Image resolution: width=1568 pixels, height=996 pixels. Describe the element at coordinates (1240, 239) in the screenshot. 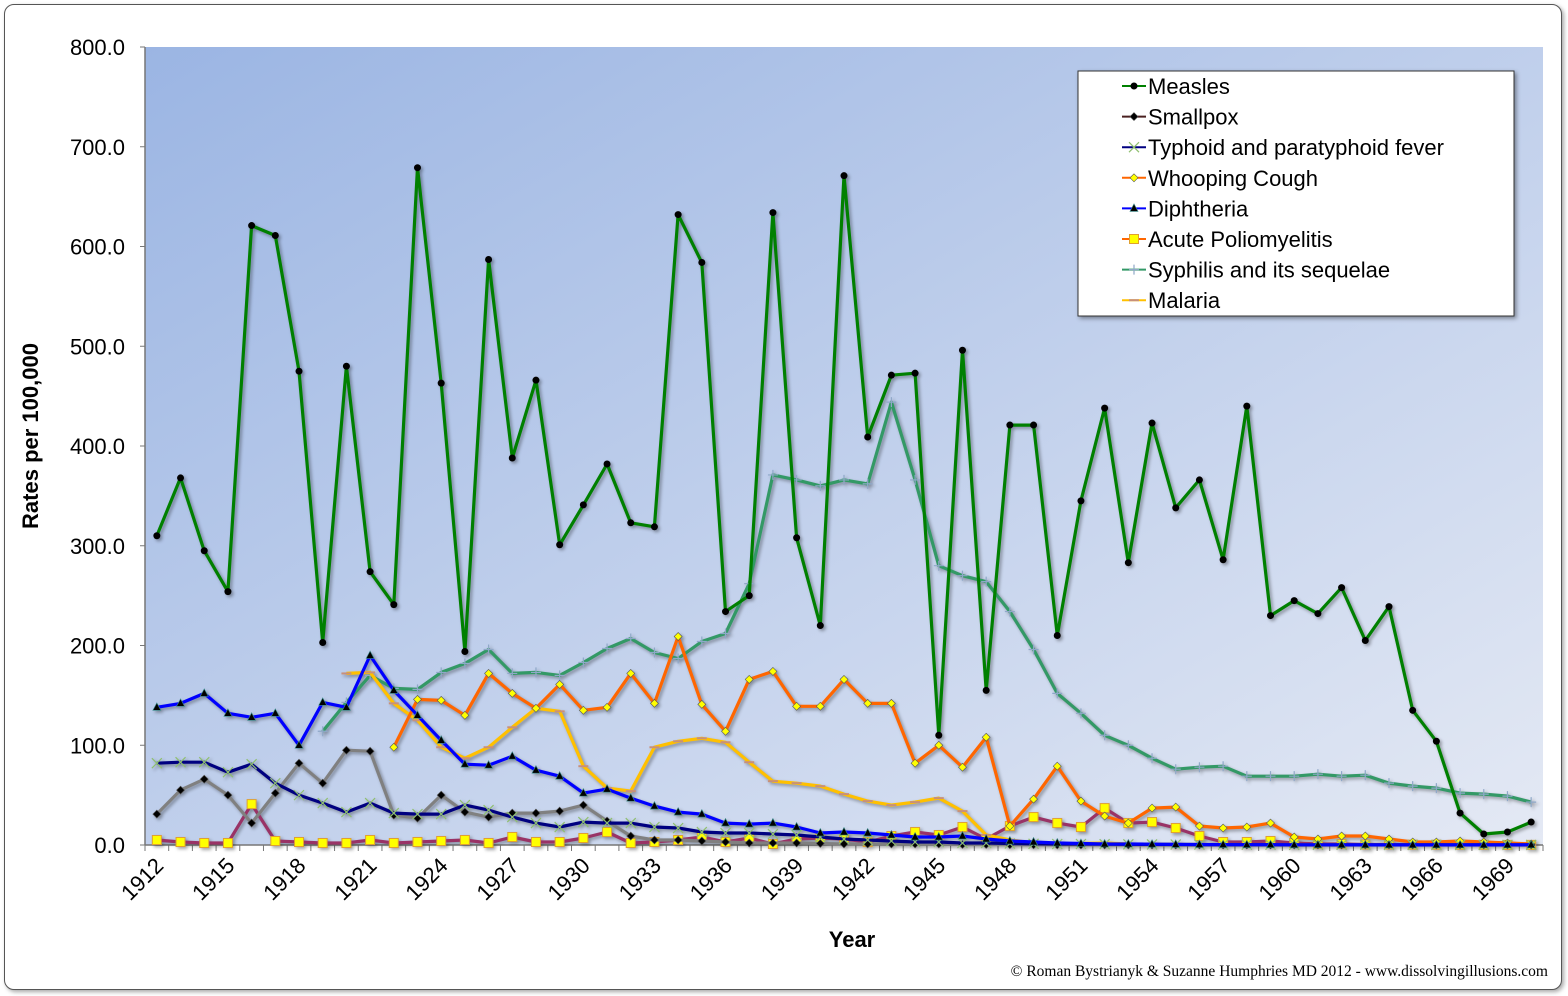

I see `legend-label: Acute Poliomyelitis` at that location.